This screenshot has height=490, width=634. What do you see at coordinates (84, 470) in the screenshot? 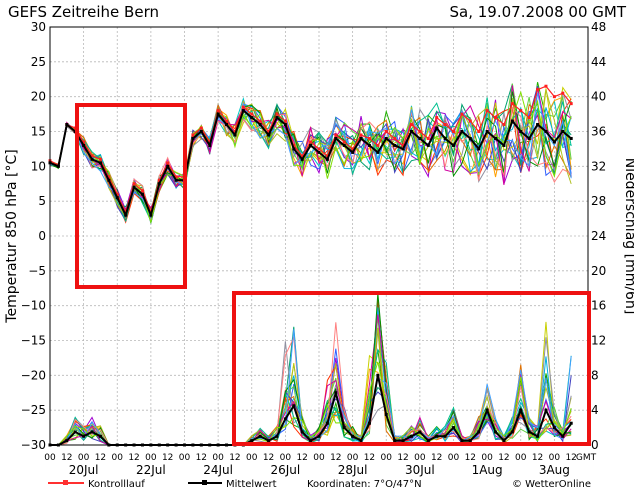
I see `x-date-label: 20Jul` at bounding box center [84, 470].